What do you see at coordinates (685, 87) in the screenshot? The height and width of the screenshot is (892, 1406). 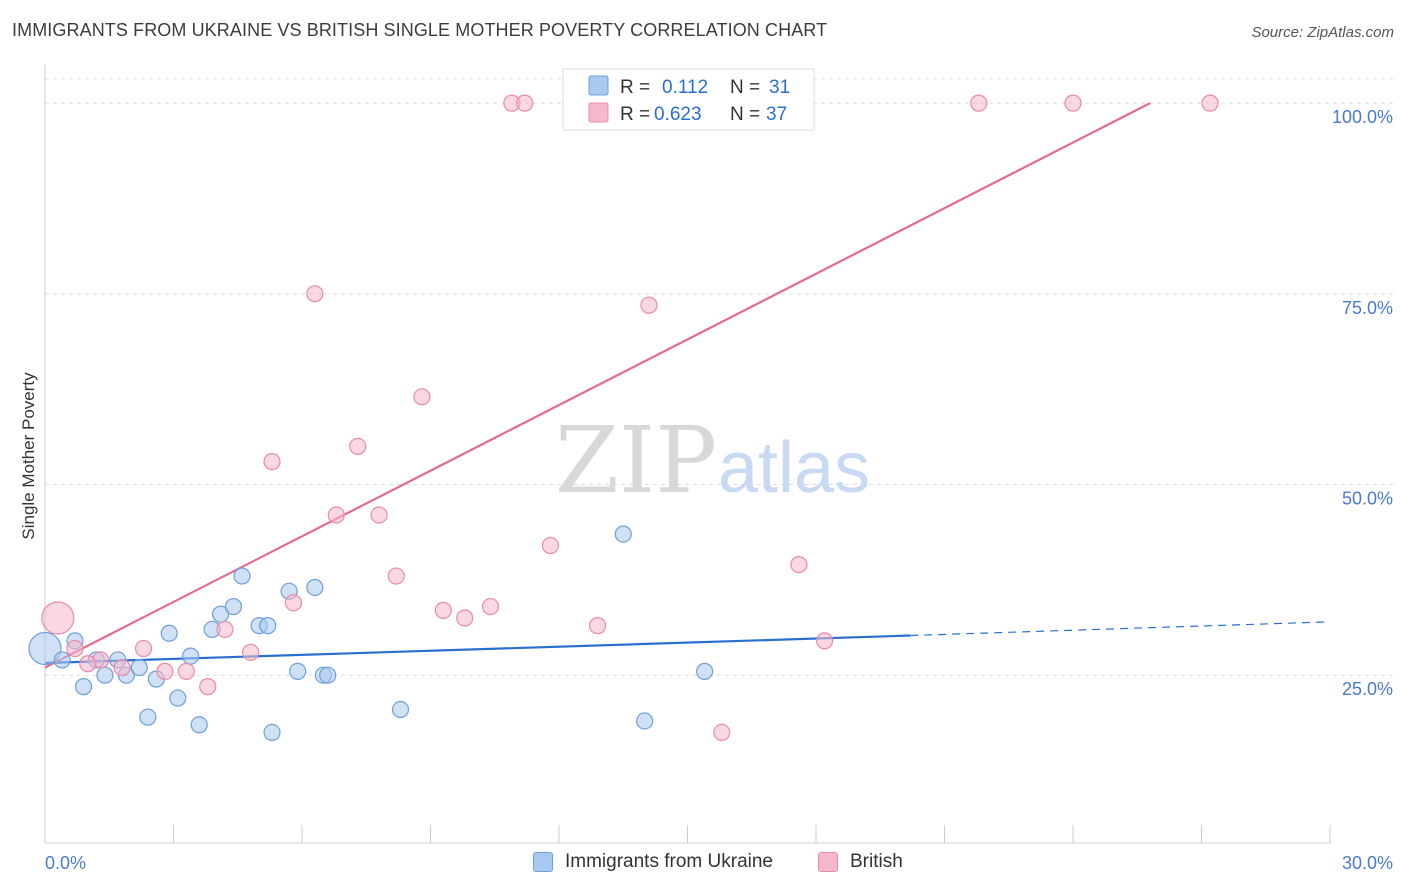 I see `stats-r-value: 0.112` at bounding box center [685, 87].